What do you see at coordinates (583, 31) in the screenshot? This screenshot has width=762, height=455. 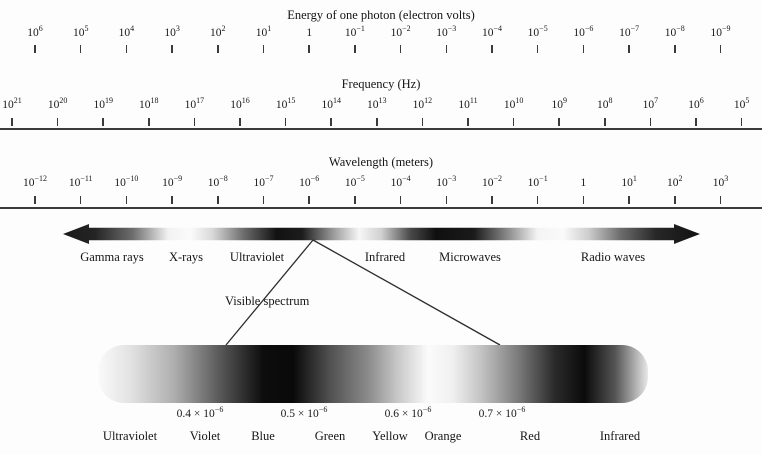 I see `tick-label-energy-12: 10⁻⁶` at bounding box center [583, 31].